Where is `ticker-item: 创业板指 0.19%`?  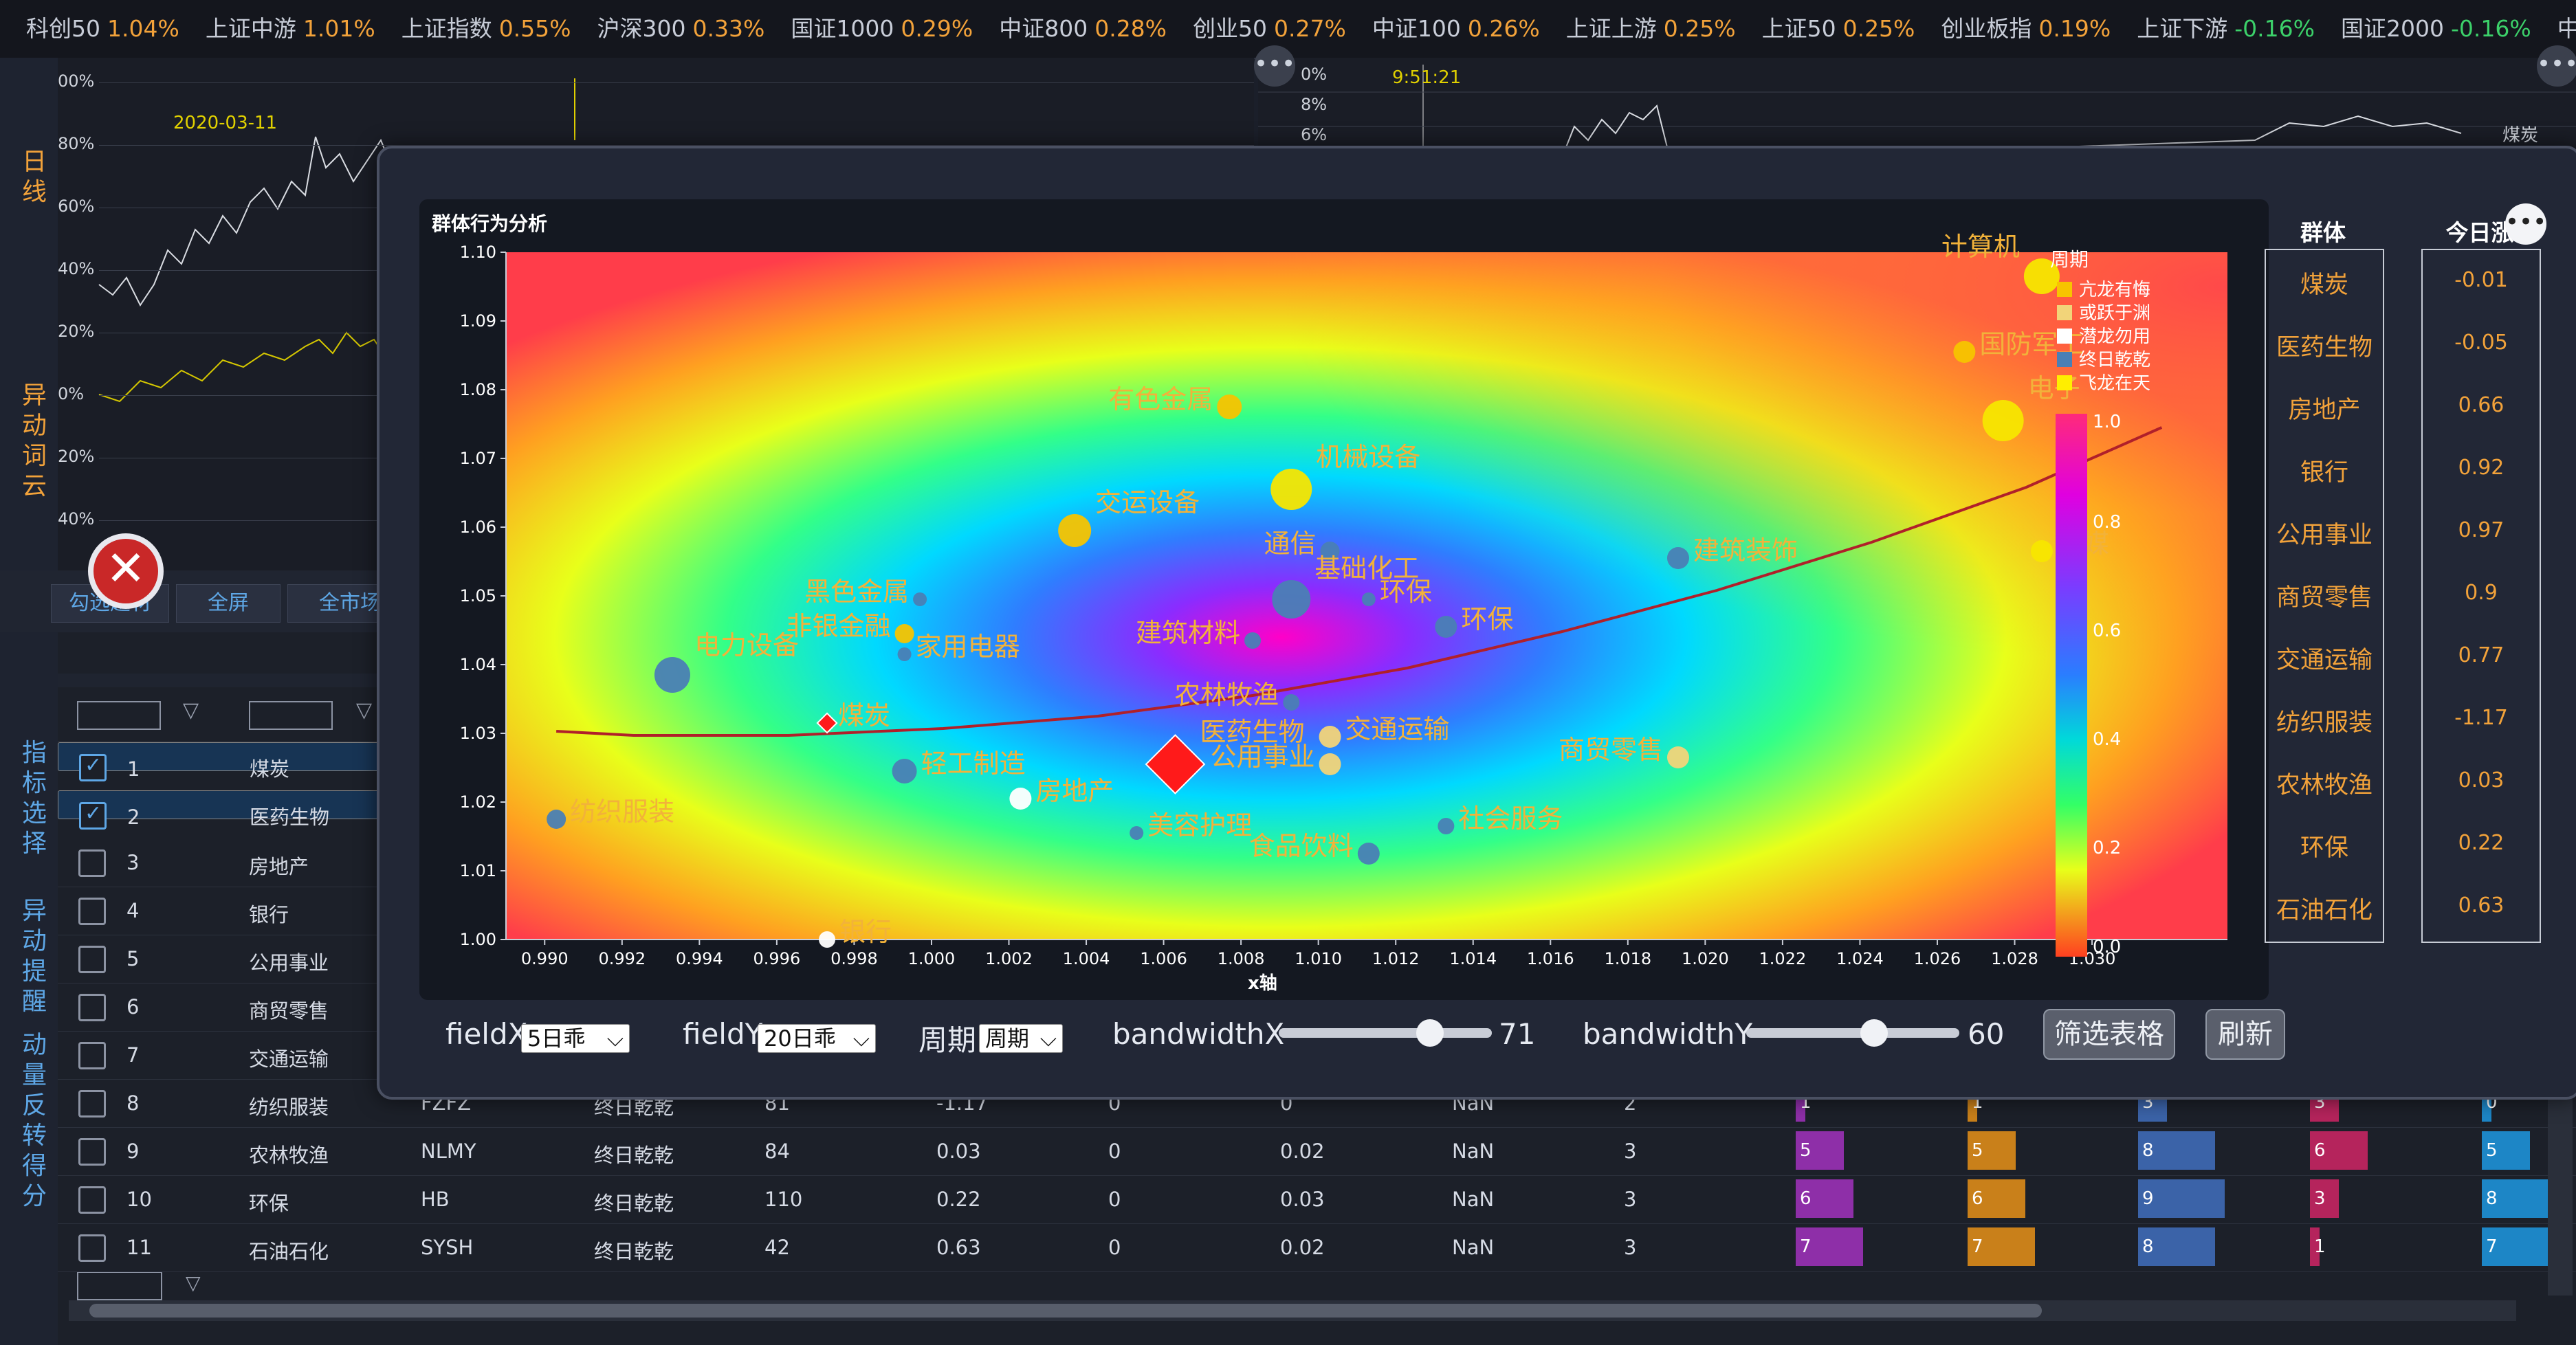 ticker-item: 创业板指 0.19% is located at coordinates (2026, 29).